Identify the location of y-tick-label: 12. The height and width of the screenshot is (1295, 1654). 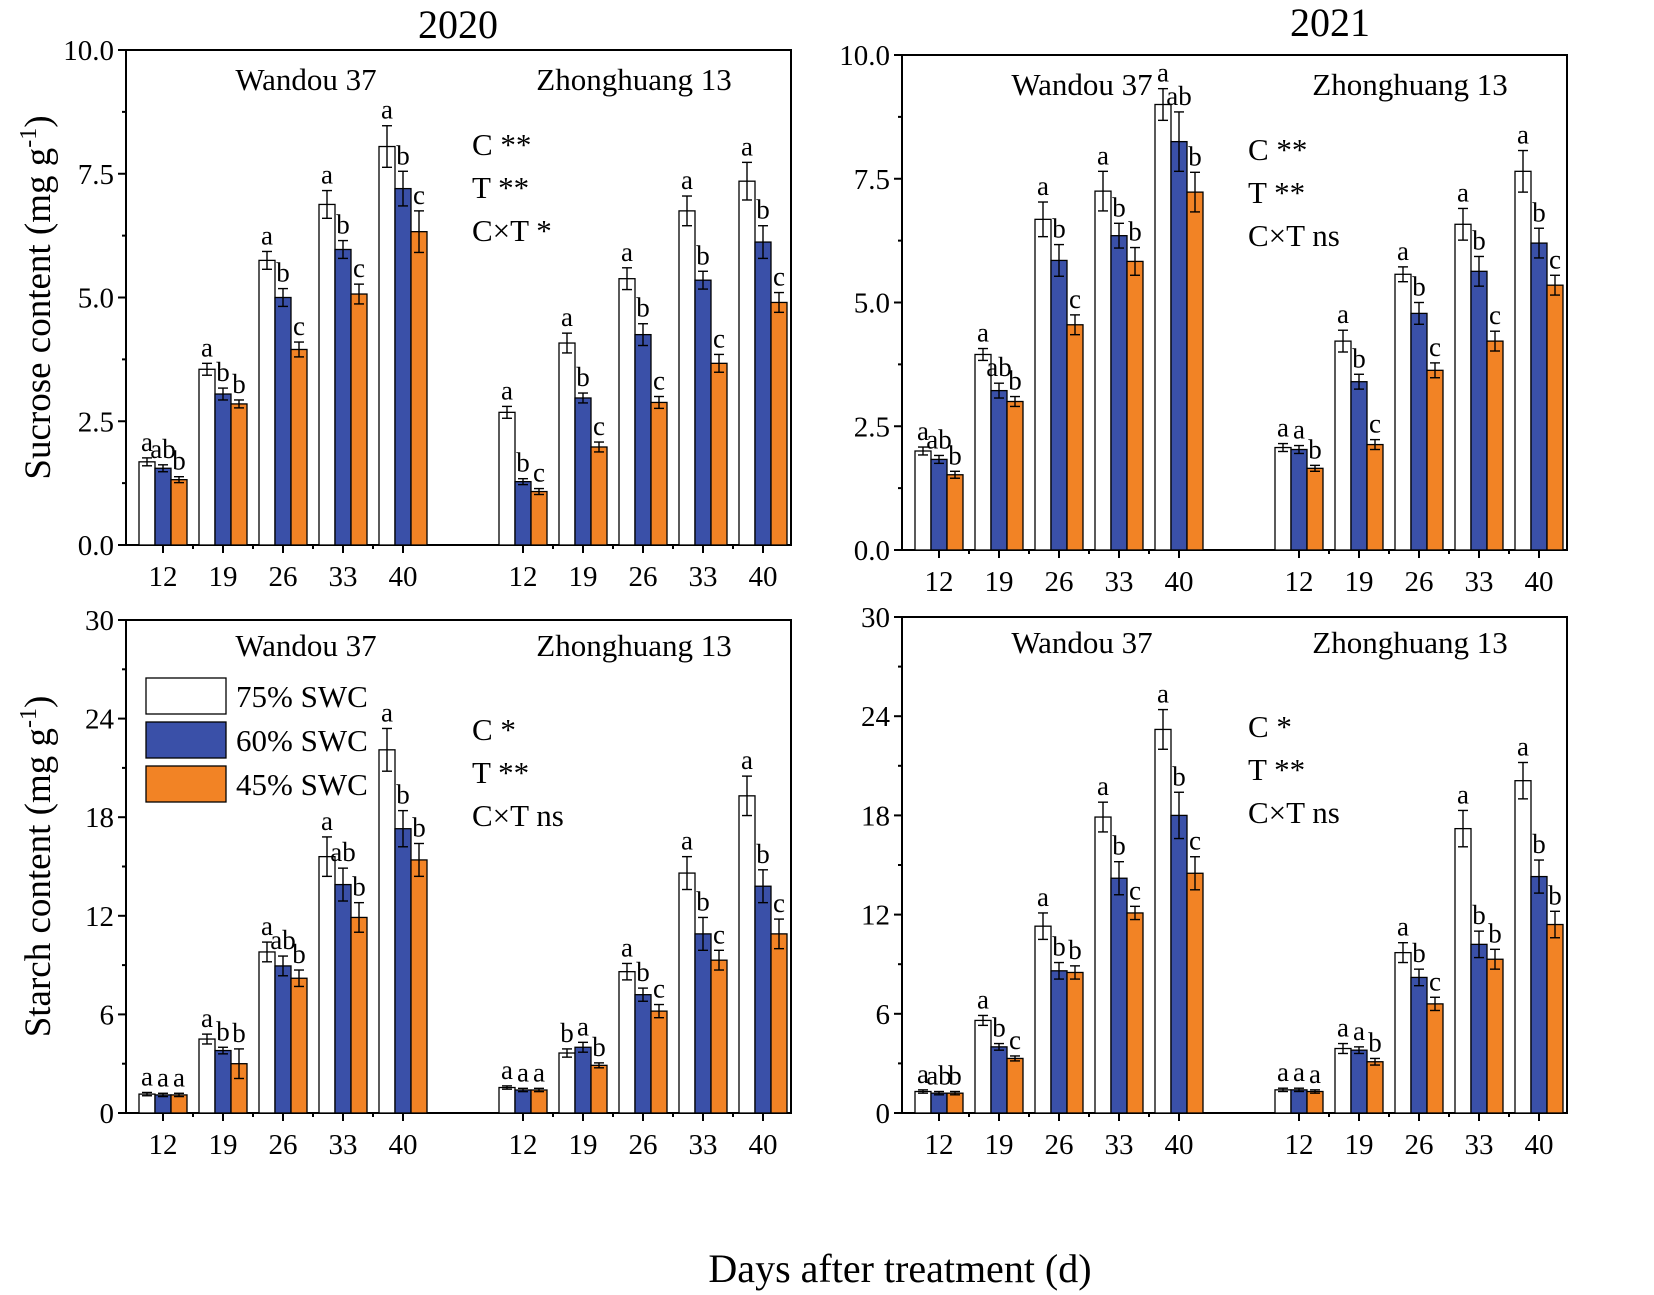
(875, 916).